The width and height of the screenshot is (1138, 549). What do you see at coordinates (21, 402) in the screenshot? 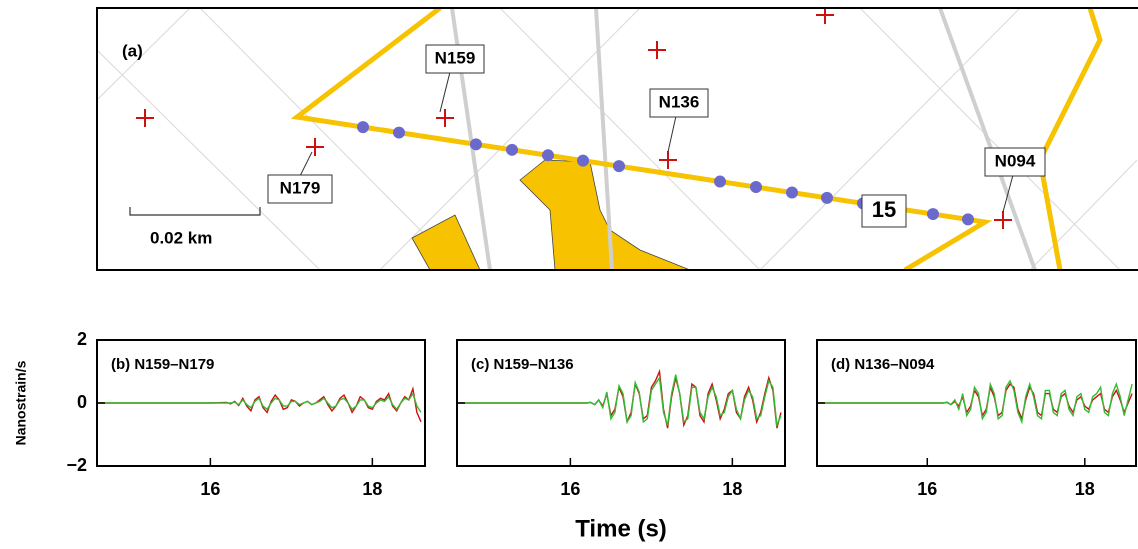
I see `y-axis-title: Nanostrain/s` at bounding box center [21, 402].